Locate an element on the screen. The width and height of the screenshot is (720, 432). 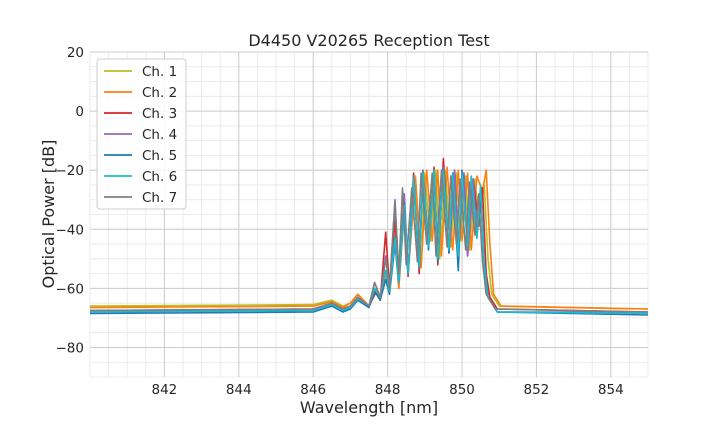
x-tick-label: 852 is located at coordinates (537, 390).